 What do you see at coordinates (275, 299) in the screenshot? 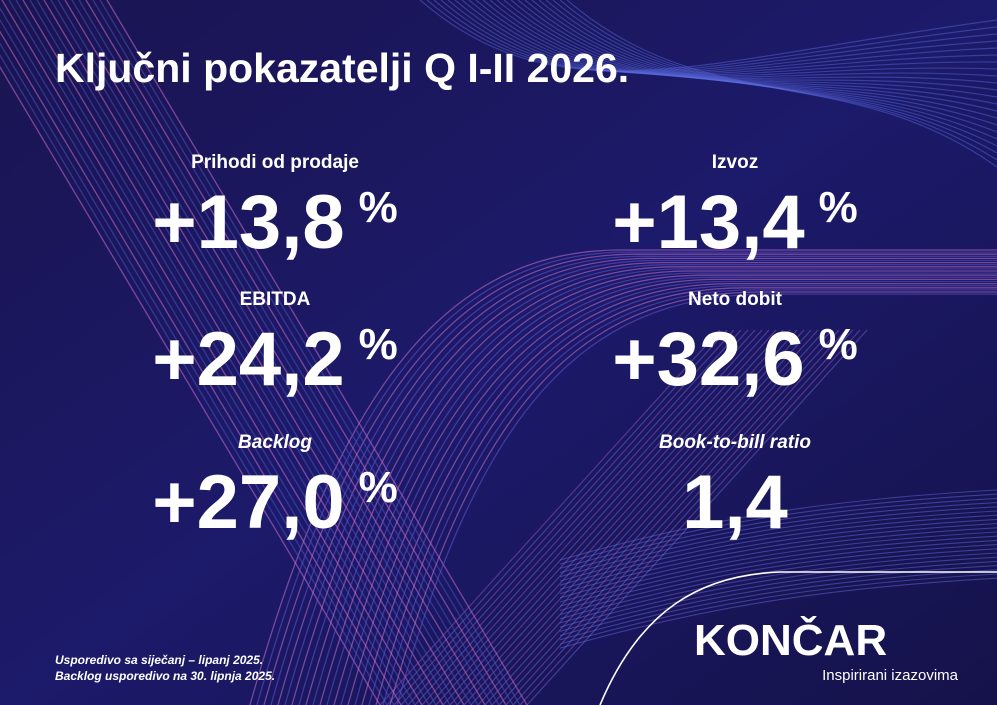
I see `metric-label: EBITDA` at bounding box center [275, 299].